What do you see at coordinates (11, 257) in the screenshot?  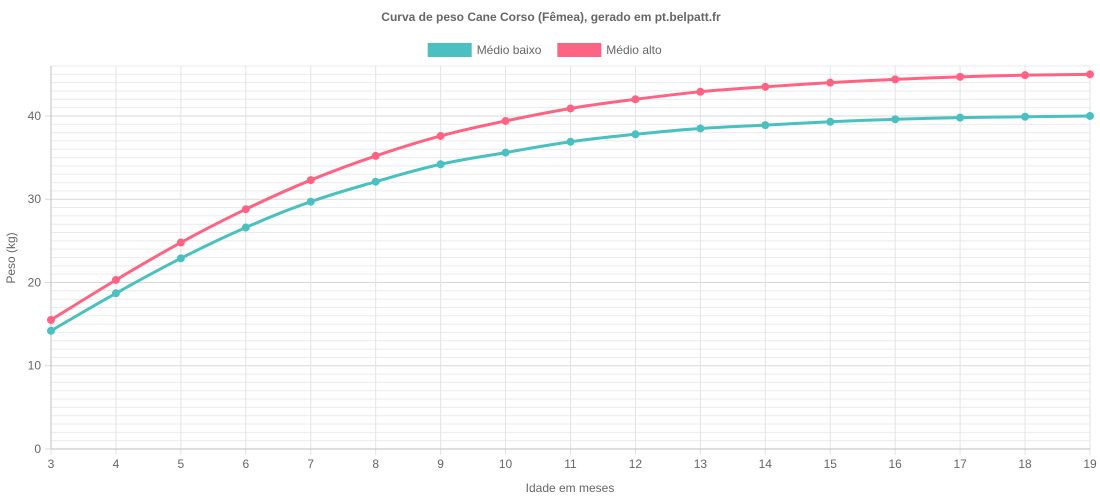 I see `y-axis-title: Peso (kg)` at bounding box center [11, 257].